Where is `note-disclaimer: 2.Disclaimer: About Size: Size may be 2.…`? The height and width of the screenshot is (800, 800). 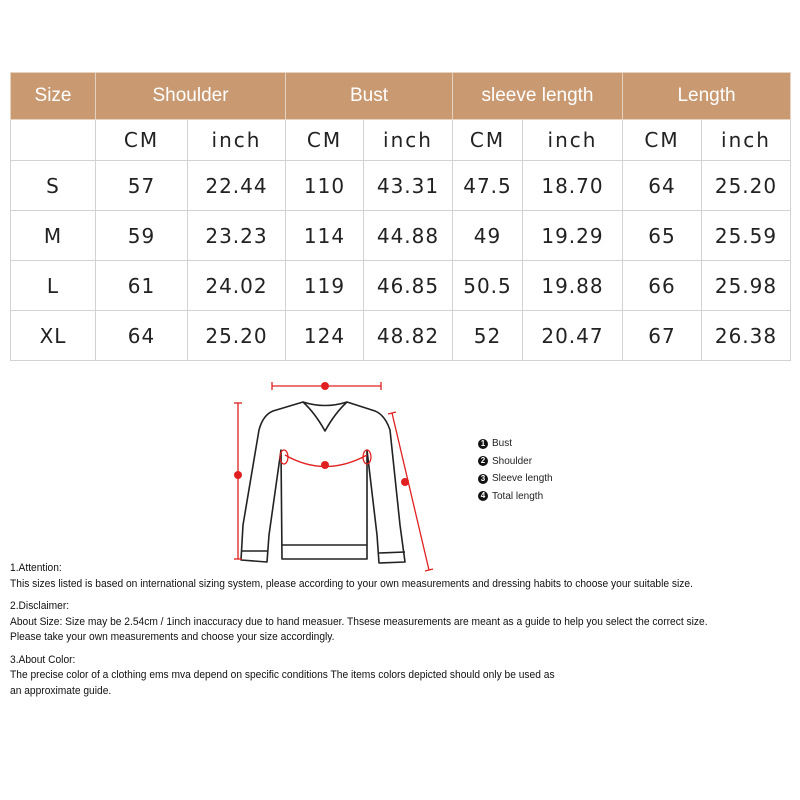
note-disclaimer: 2.Disclaimer: About Size: Size may be 2.… is located at coordinates (405, 622).